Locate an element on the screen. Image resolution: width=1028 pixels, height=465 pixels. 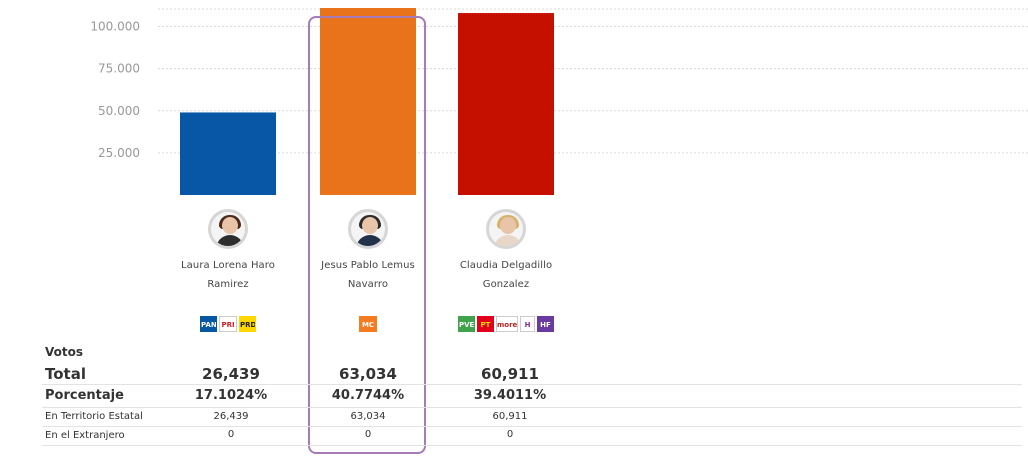
party-logo-pvem-icon: PVEM is located at coordinates (466, 324).